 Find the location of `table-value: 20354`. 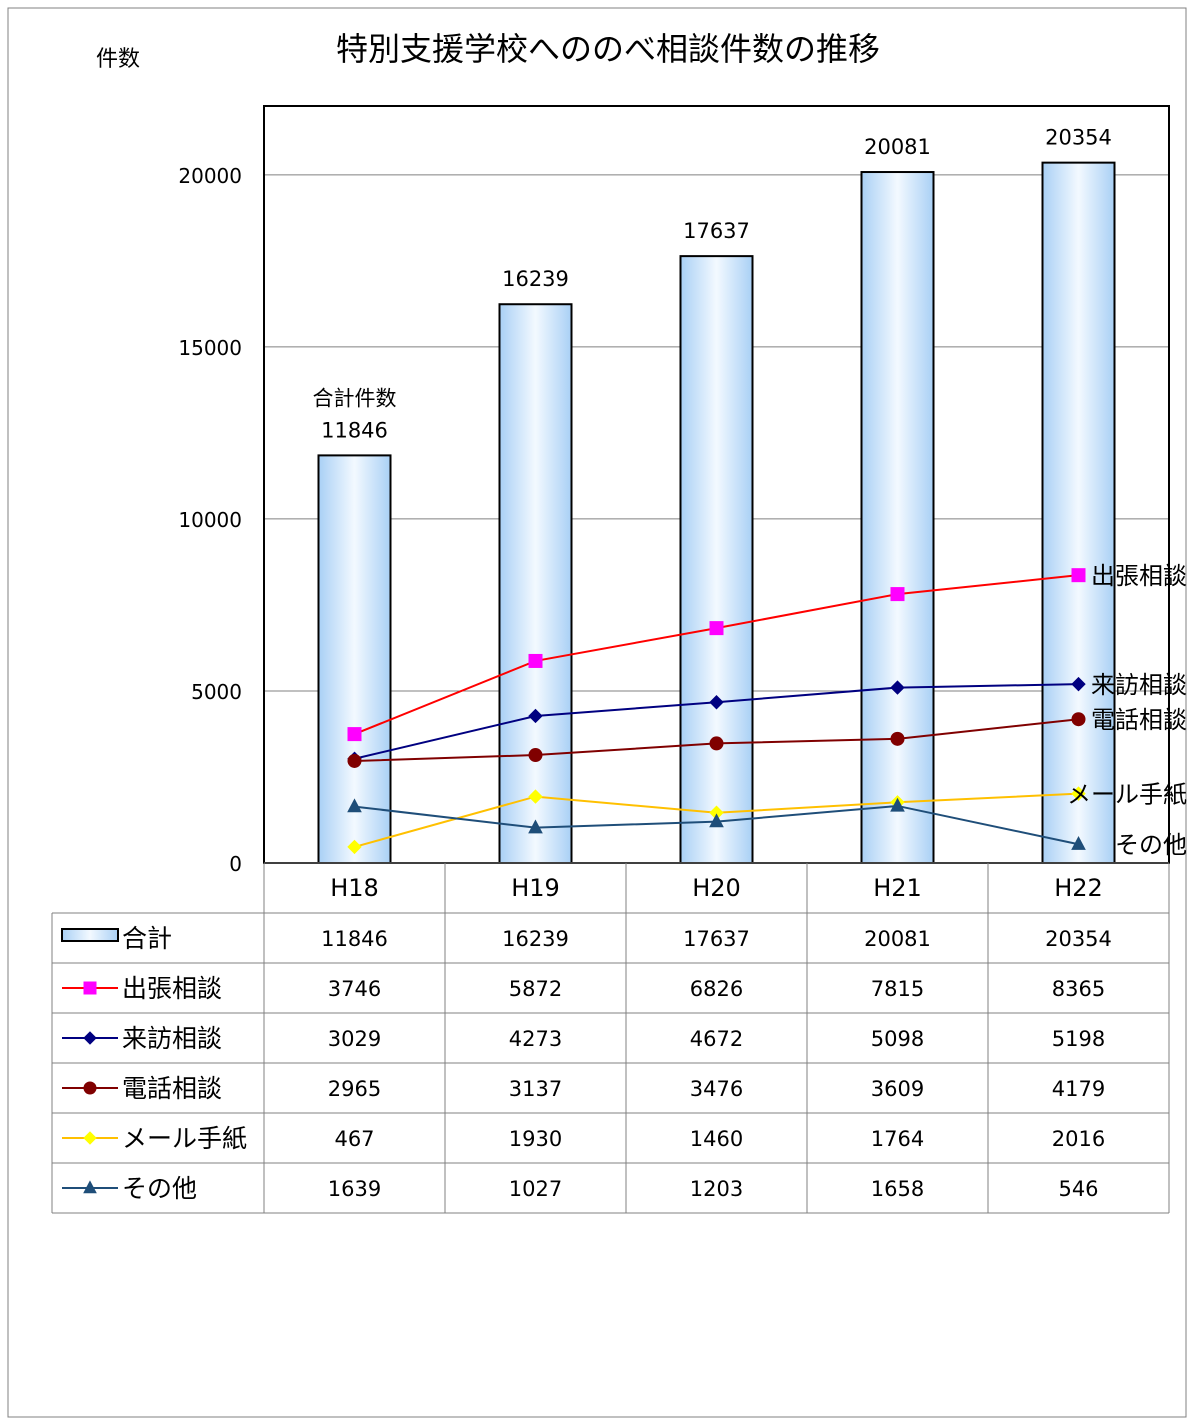

table-value: 20354 is located at coordinates (1078, 939).